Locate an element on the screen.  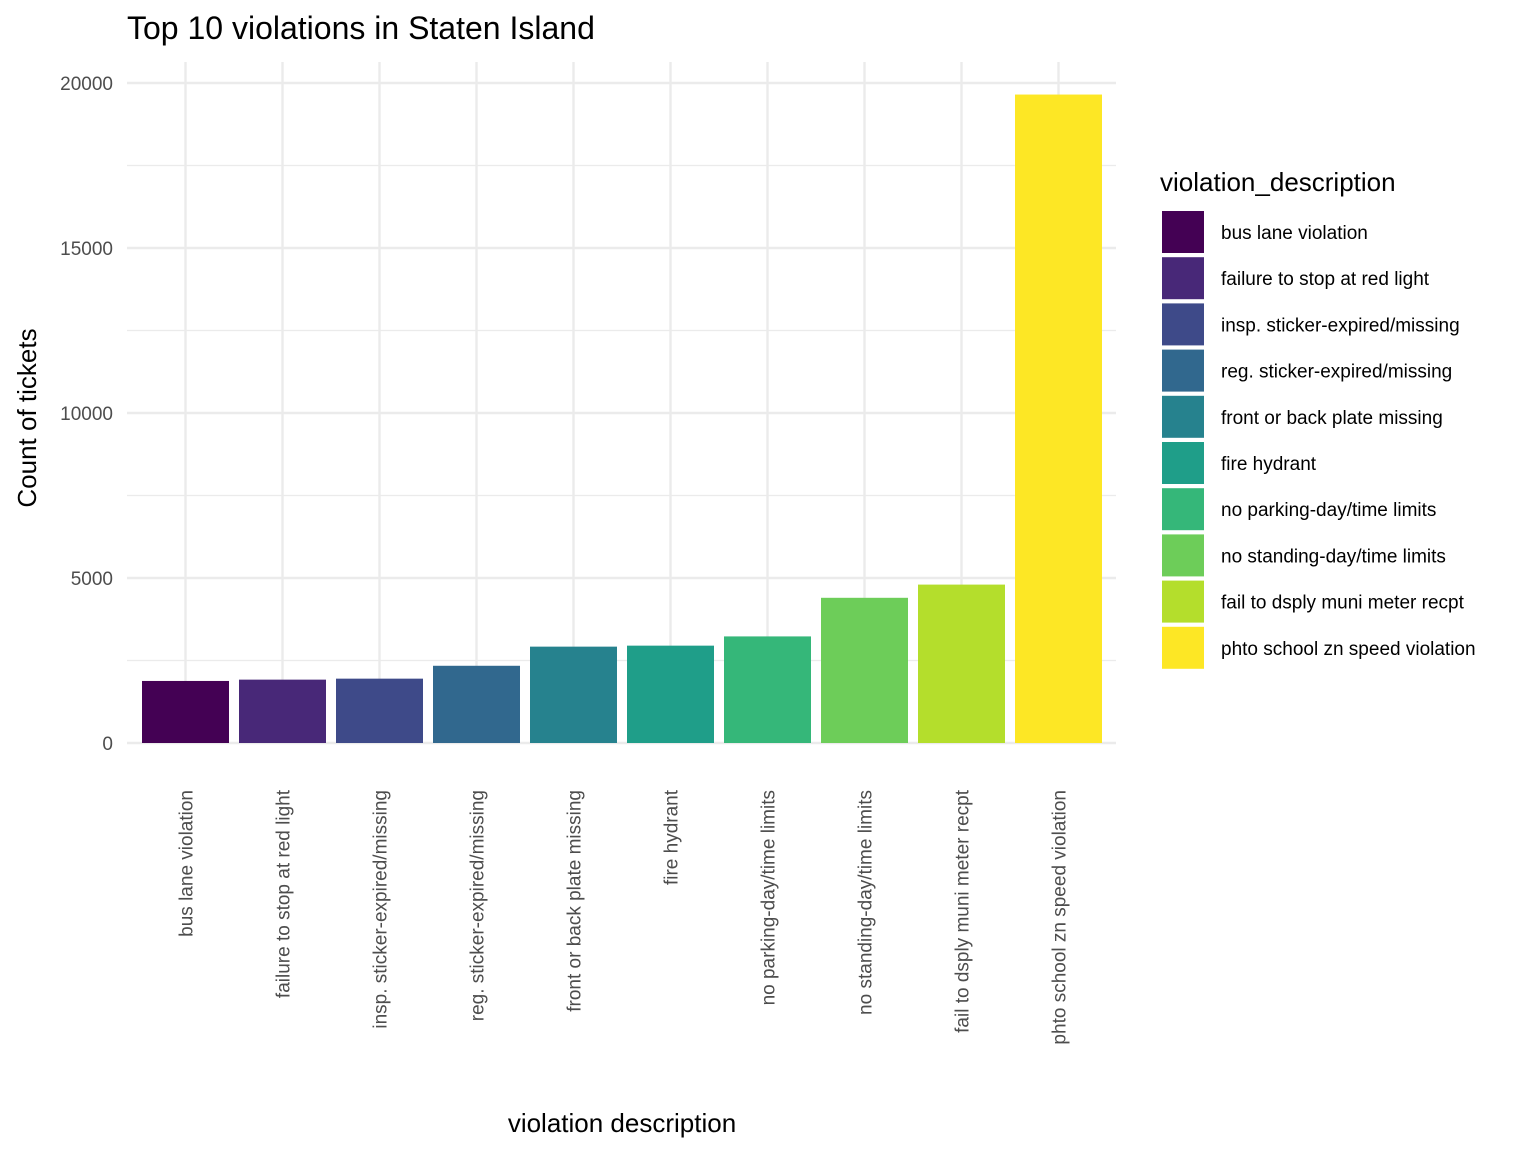
legend-label: failure to stop at red light is located at coordinates (1325, 279).